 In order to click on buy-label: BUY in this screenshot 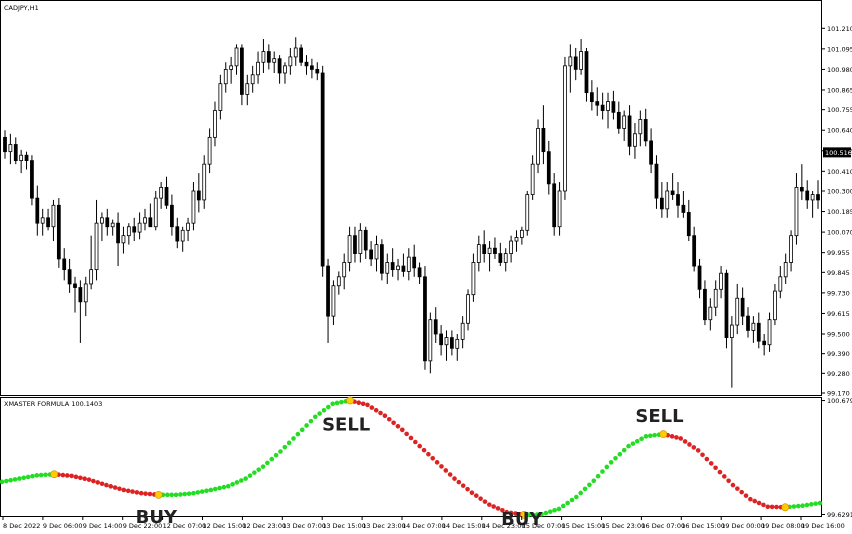, I will do `click(157, 517)`.